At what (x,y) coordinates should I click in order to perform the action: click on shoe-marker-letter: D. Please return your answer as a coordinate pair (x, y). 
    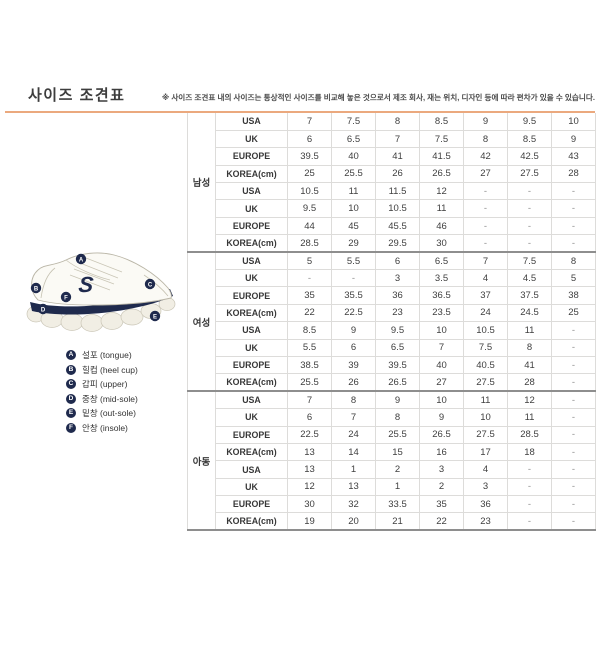
    Looking at the image, I should click on (43, 310).